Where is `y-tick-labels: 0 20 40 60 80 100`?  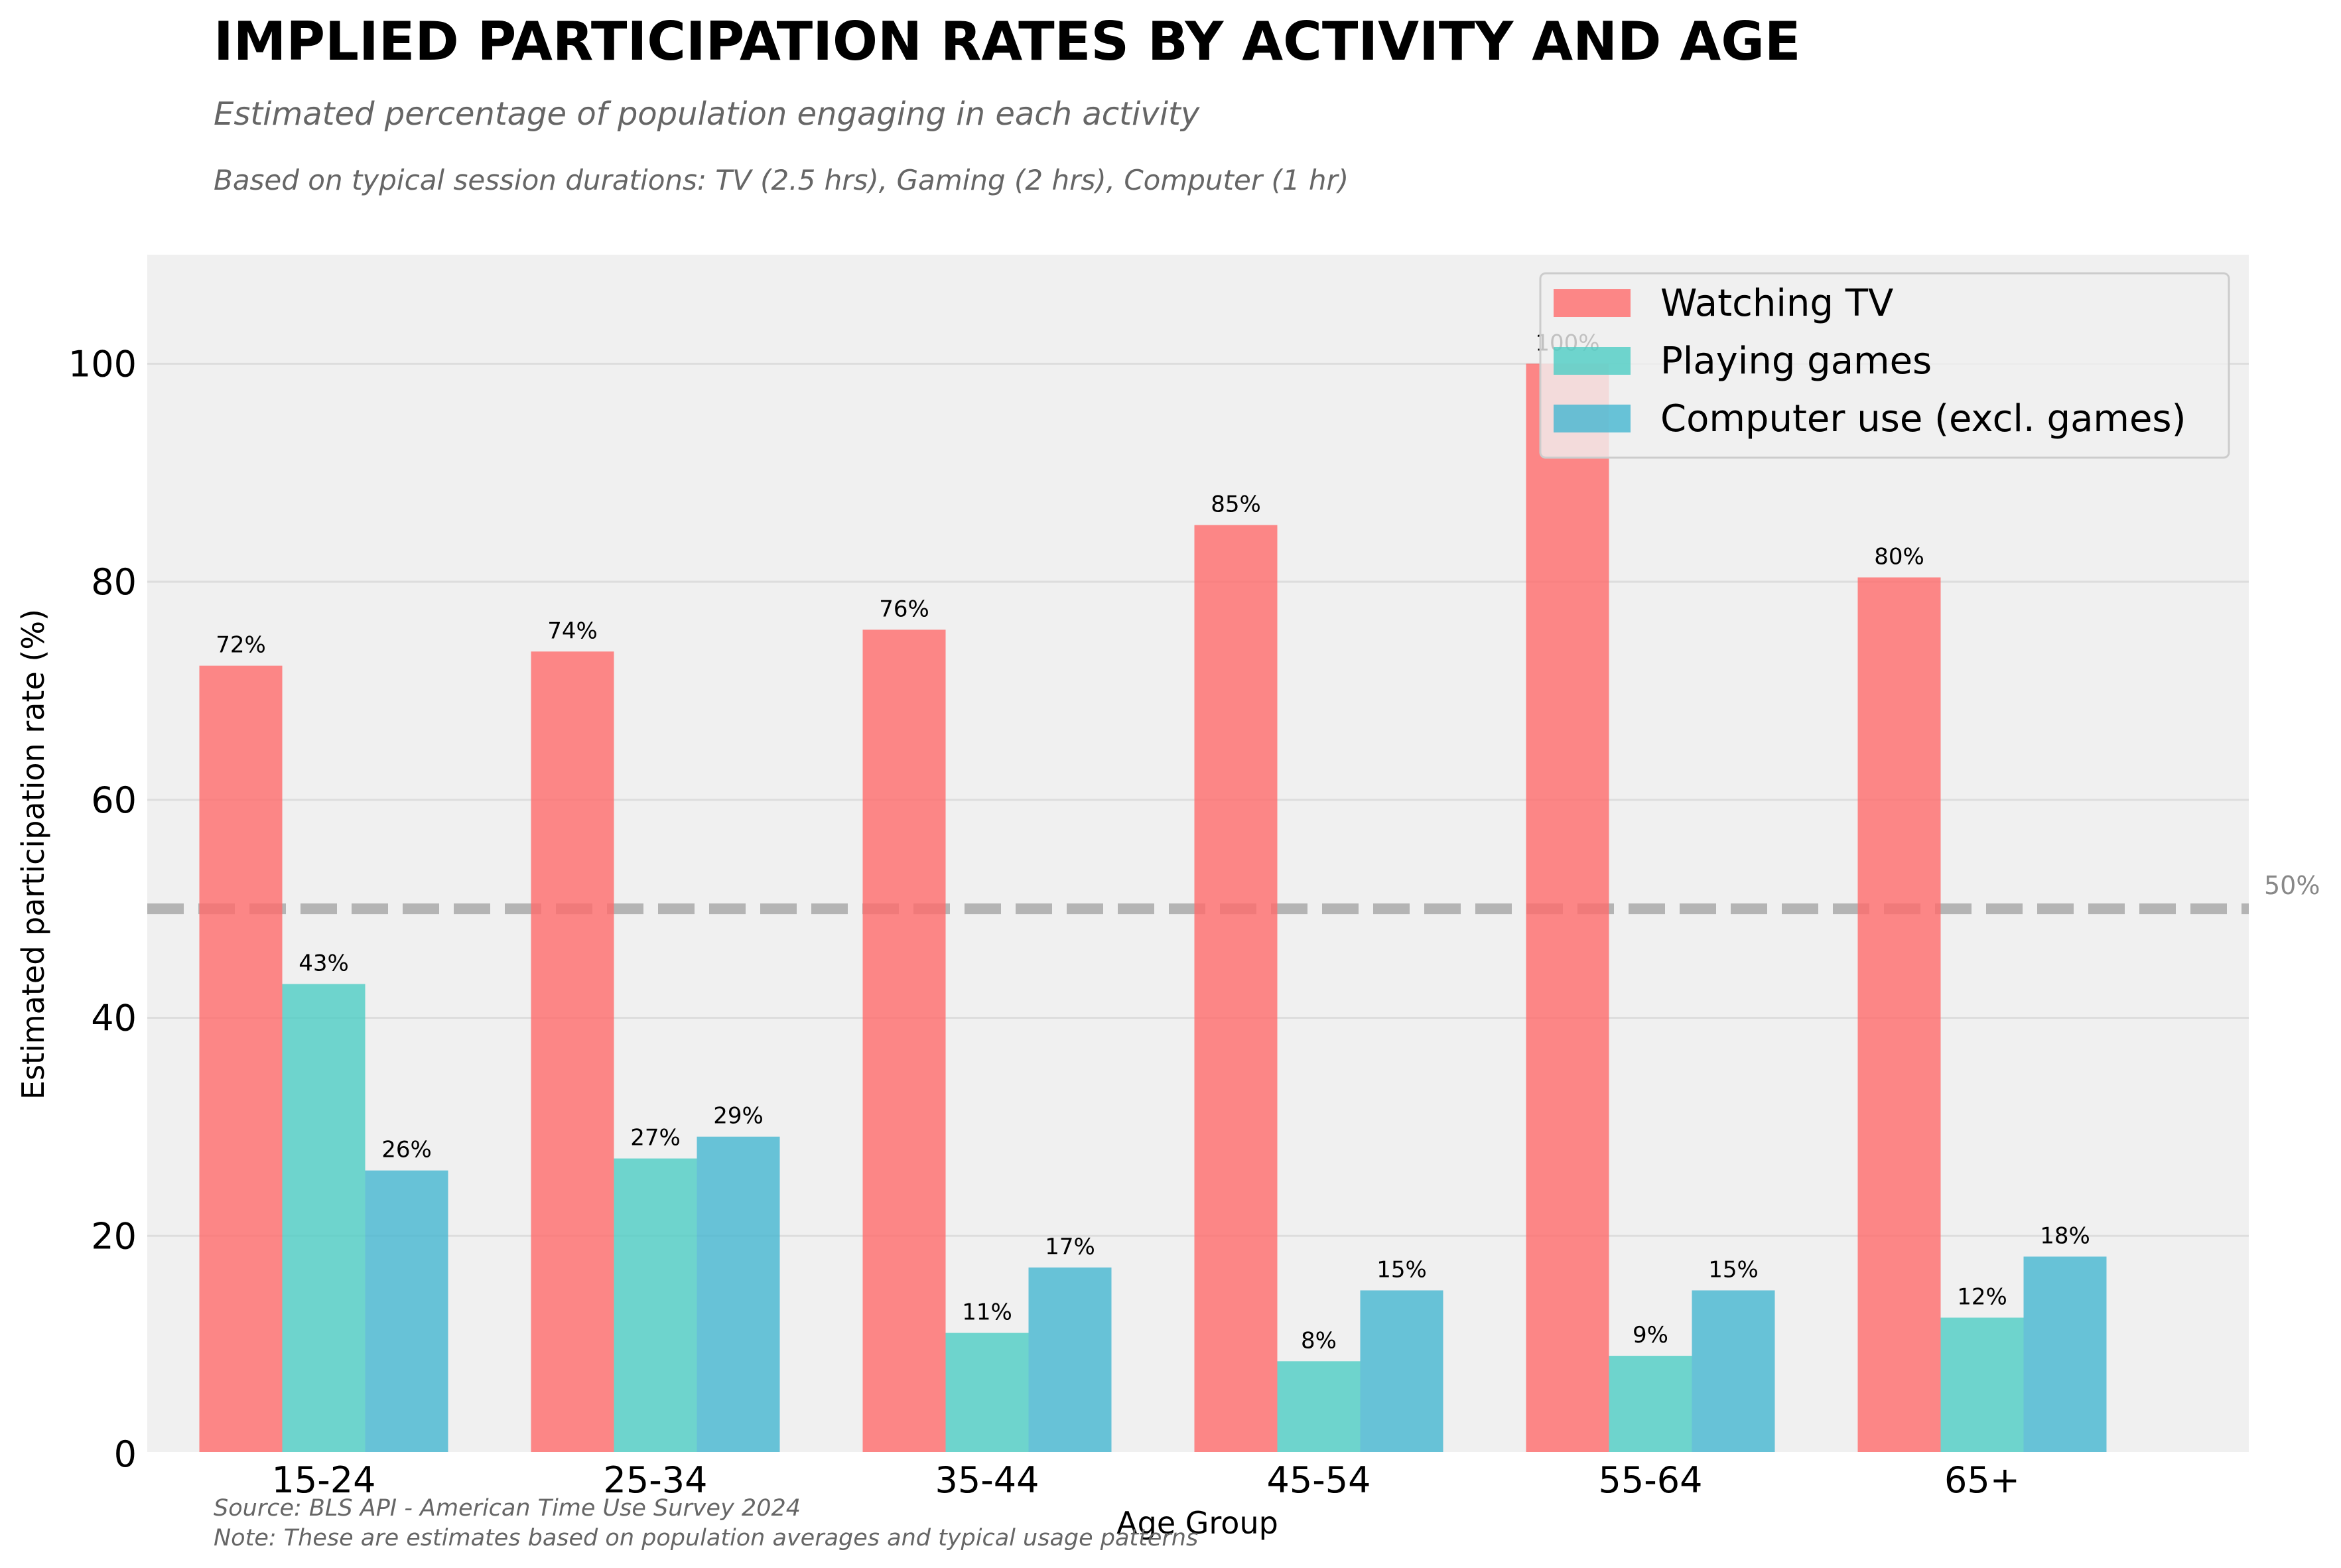
y-tick-labels: 0 20 40 60 80 100 is located at coordinates (102, 909).